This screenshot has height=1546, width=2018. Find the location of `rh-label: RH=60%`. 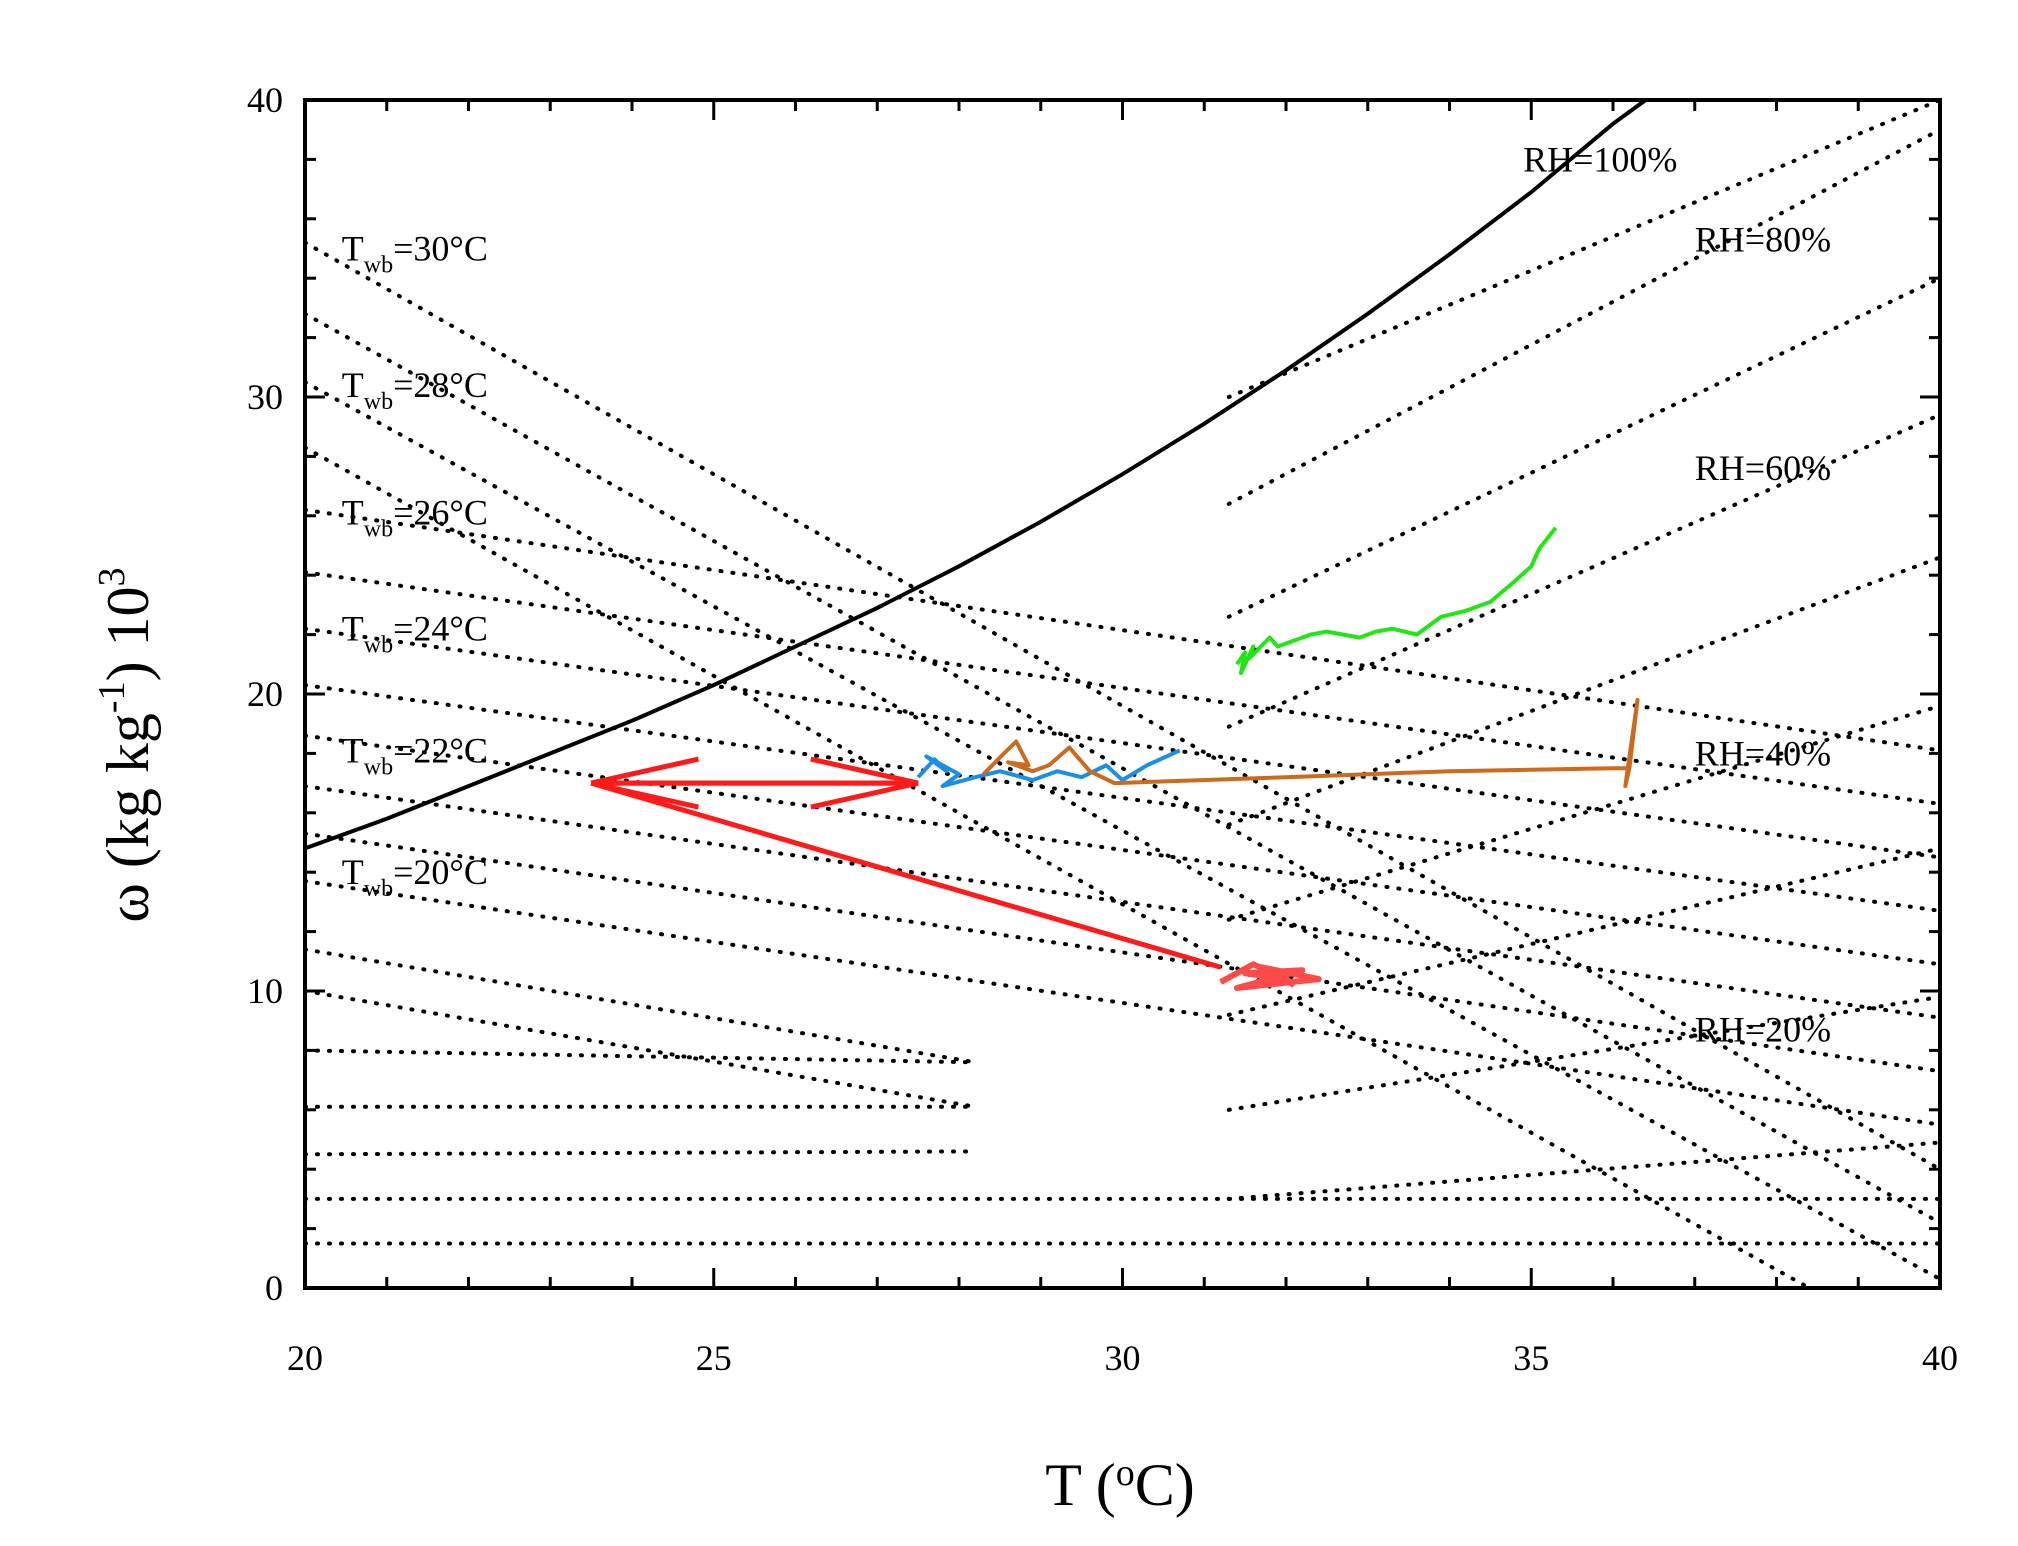

rh-label: RH=60% is located at coordinates (1763, 468).